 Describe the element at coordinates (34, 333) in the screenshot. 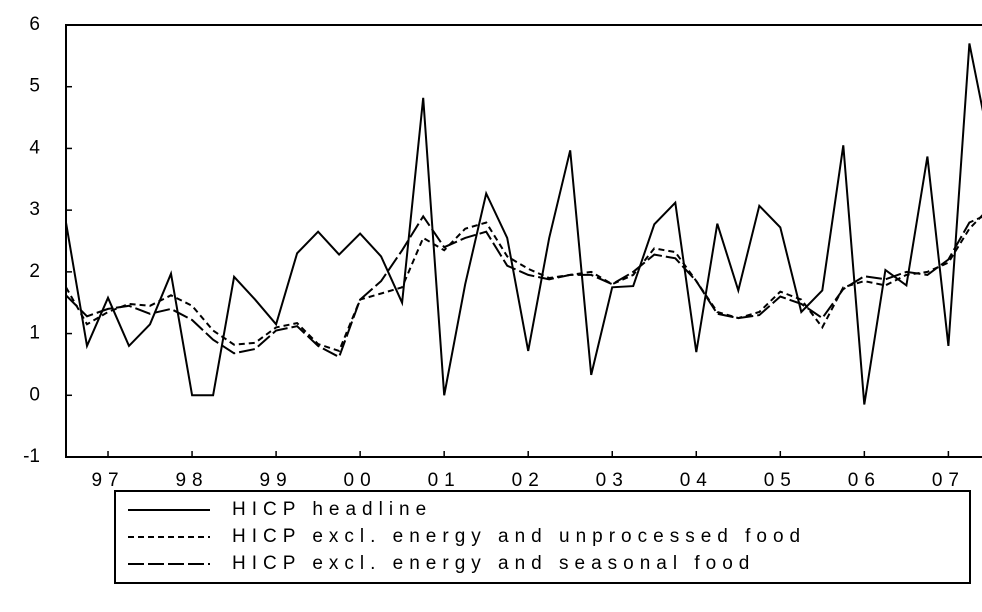

I see `y-tick-label: 1` at that location.